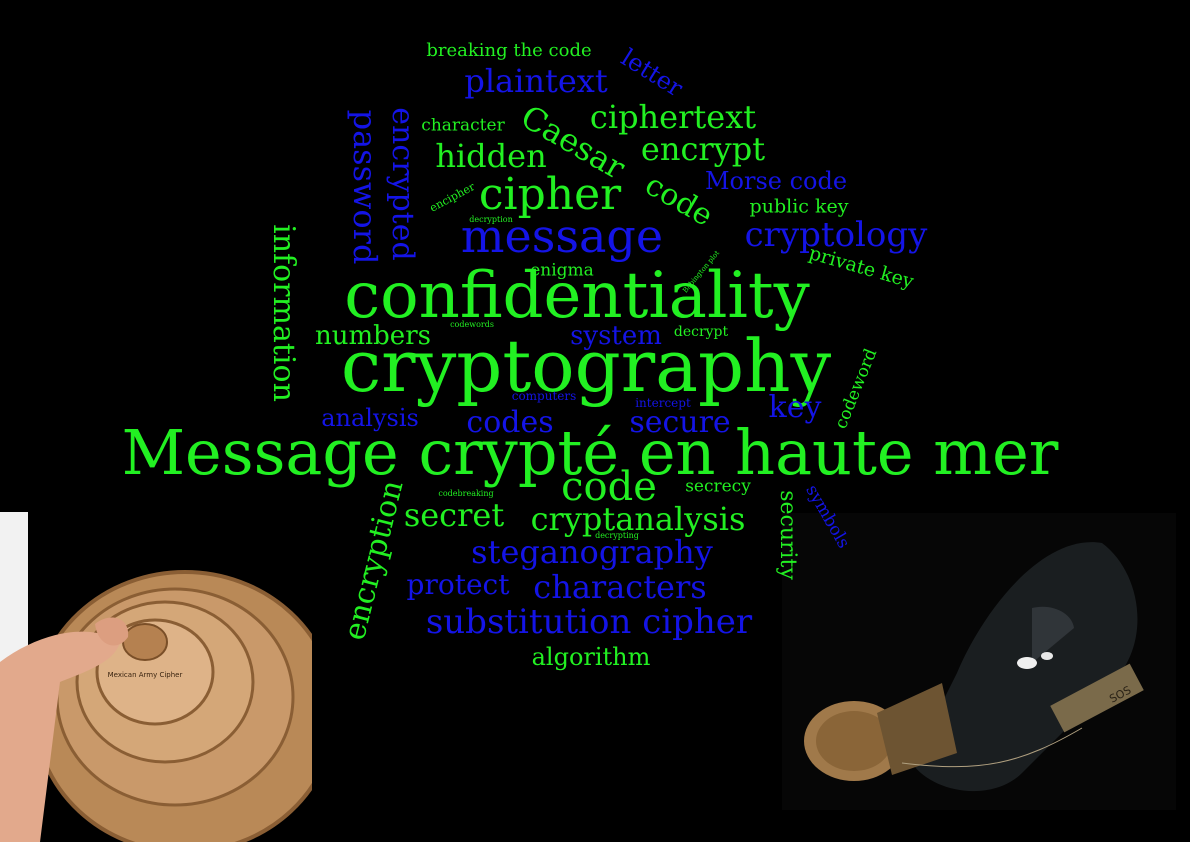 This screenshot has height=842, width=1190. Describe the element at coordinates (491, 219) in the screenshot. I see `word-decryption: decryption` at that location.